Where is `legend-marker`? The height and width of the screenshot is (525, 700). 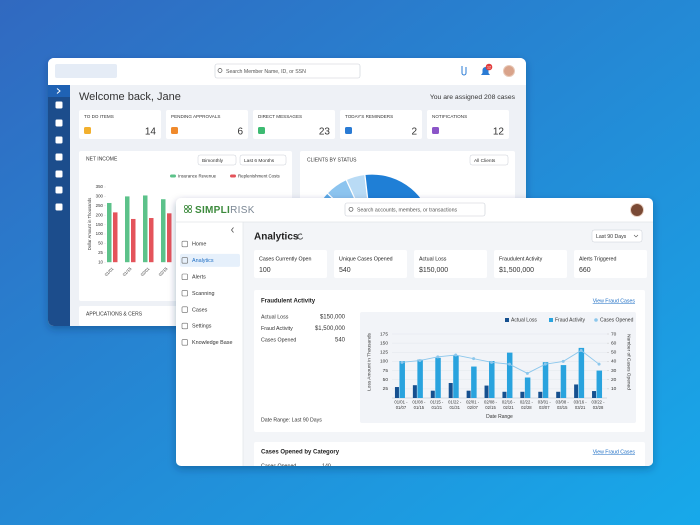 legend-marker is located at coordinates (551, 320).